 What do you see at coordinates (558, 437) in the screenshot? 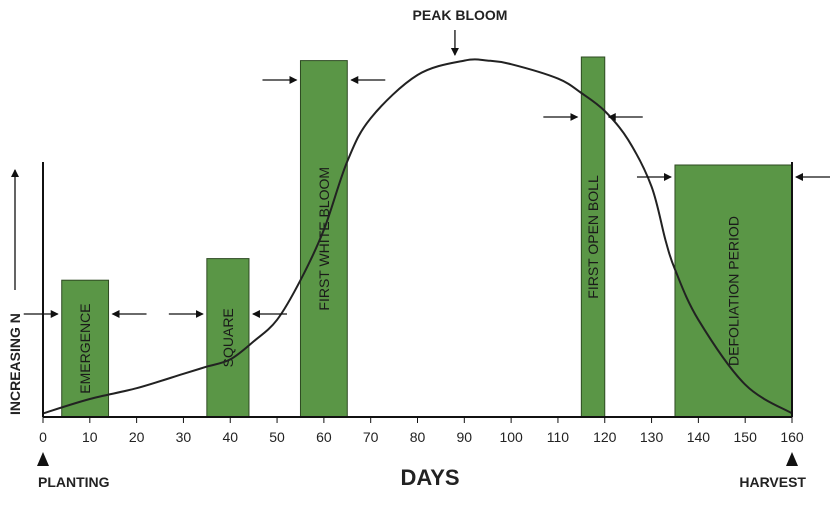
I see `x-tick-label: 110` at bounding box center [558, 437].